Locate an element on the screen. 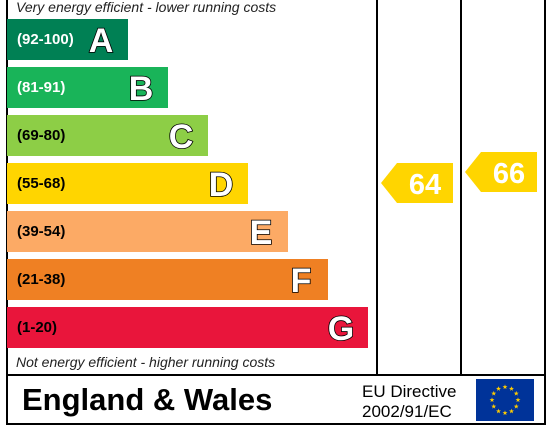  region-title: England & Wales is located at coordinates (147, 399).